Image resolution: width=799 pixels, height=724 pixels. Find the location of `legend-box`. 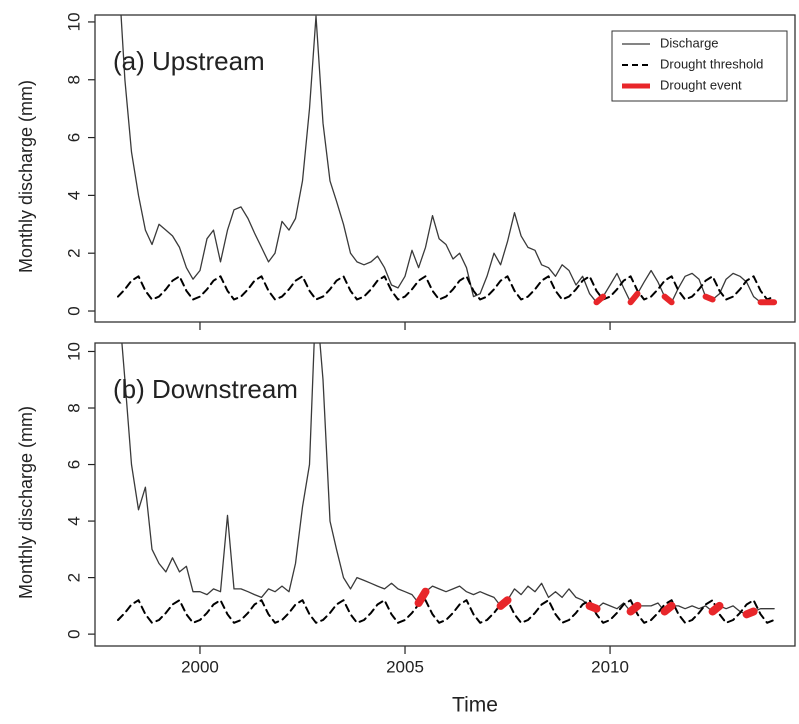

legend-box is located at coordinates (699, 66).